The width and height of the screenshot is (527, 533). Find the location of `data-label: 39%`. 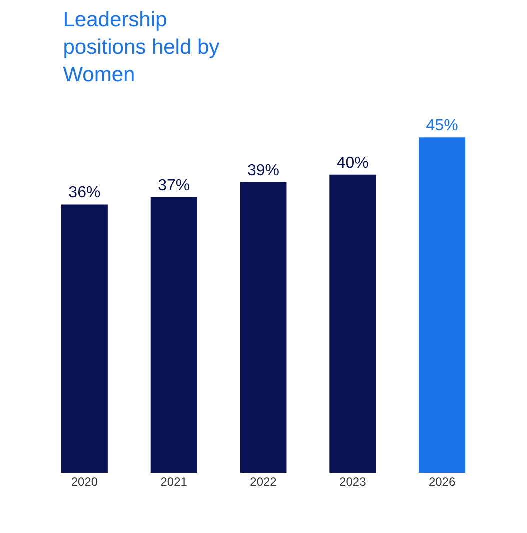

data-label: 39% is located at coordinates (263, 171).